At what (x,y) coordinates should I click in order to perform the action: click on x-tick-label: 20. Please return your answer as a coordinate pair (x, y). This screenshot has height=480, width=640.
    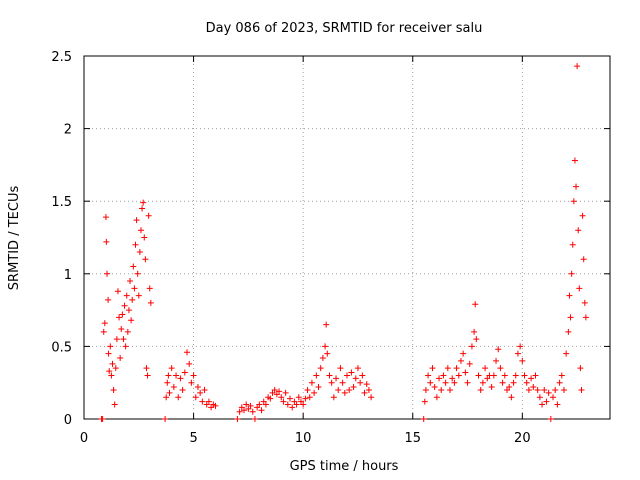
    Looking at the image, I should click on (522, 438).